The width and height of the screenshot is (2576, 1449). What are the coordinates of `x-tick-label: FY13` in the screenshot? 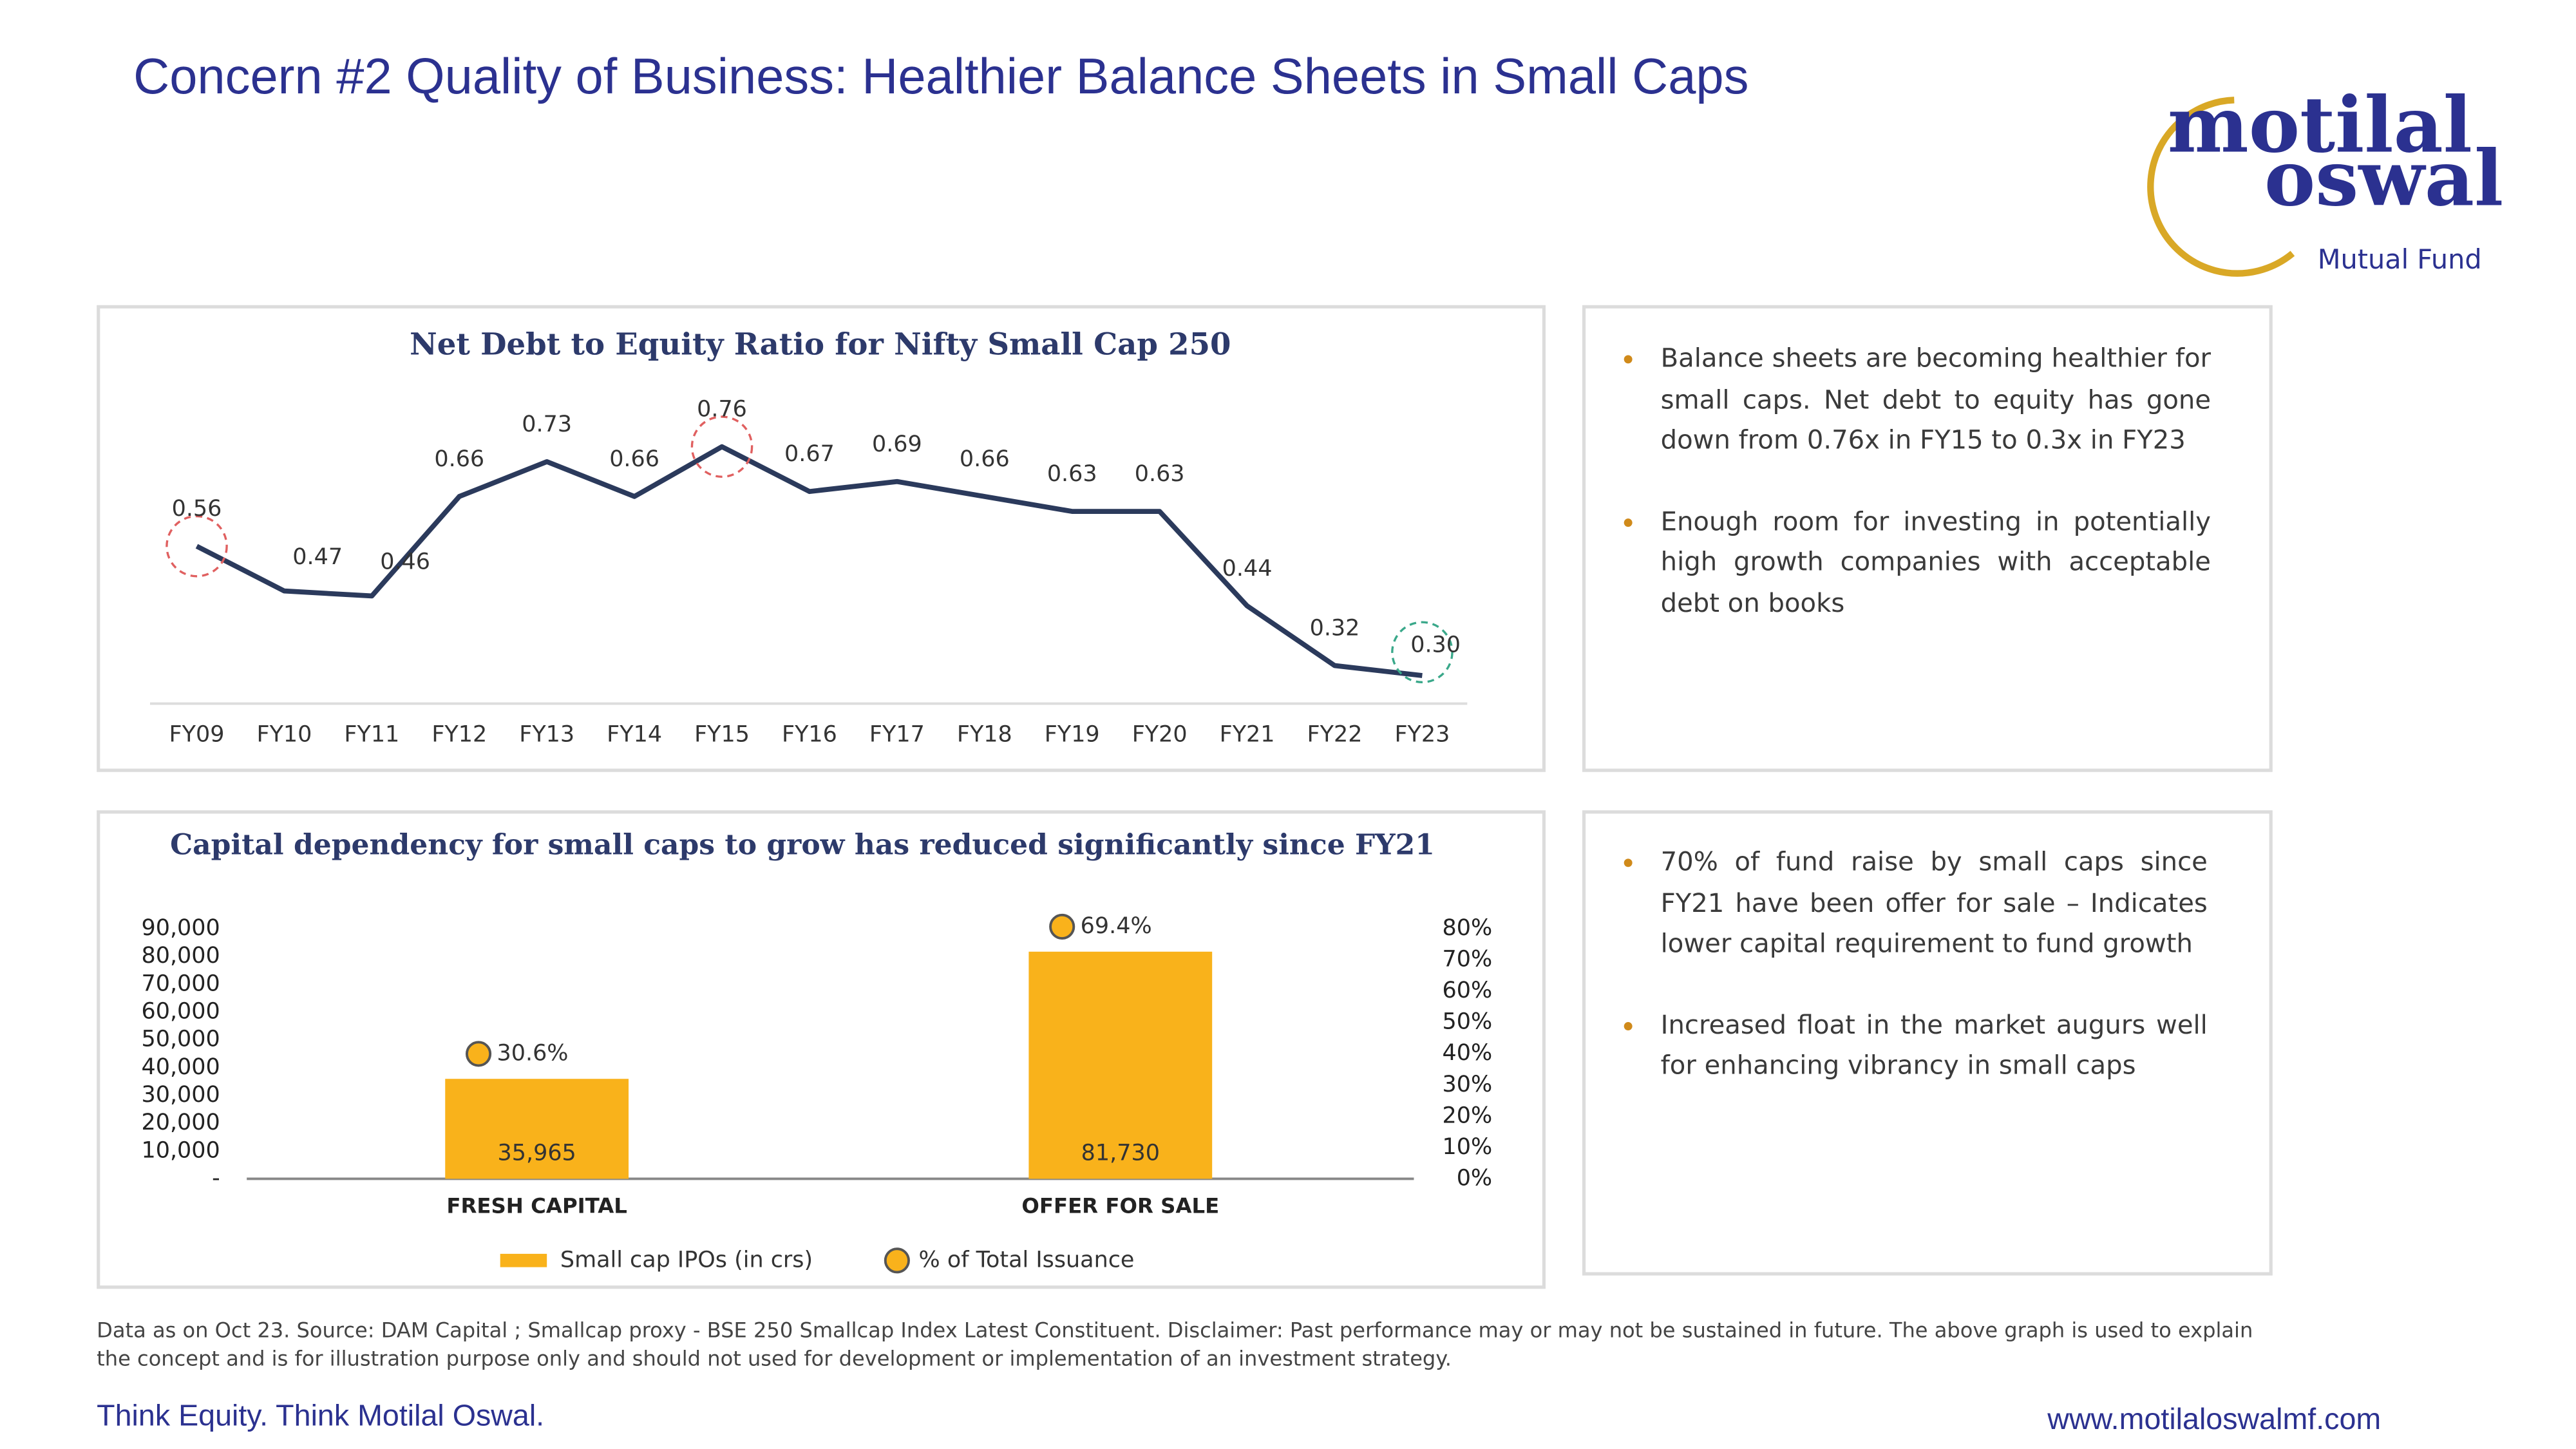 It's located at (546, 735).